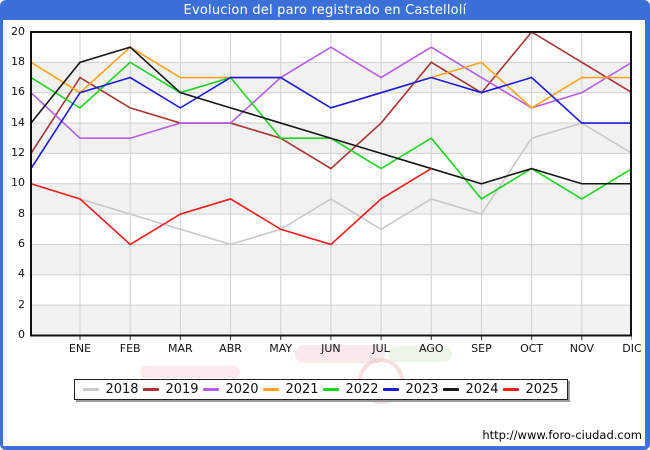  I want to click on legend-item-2023: 2023, so click(411, 389).